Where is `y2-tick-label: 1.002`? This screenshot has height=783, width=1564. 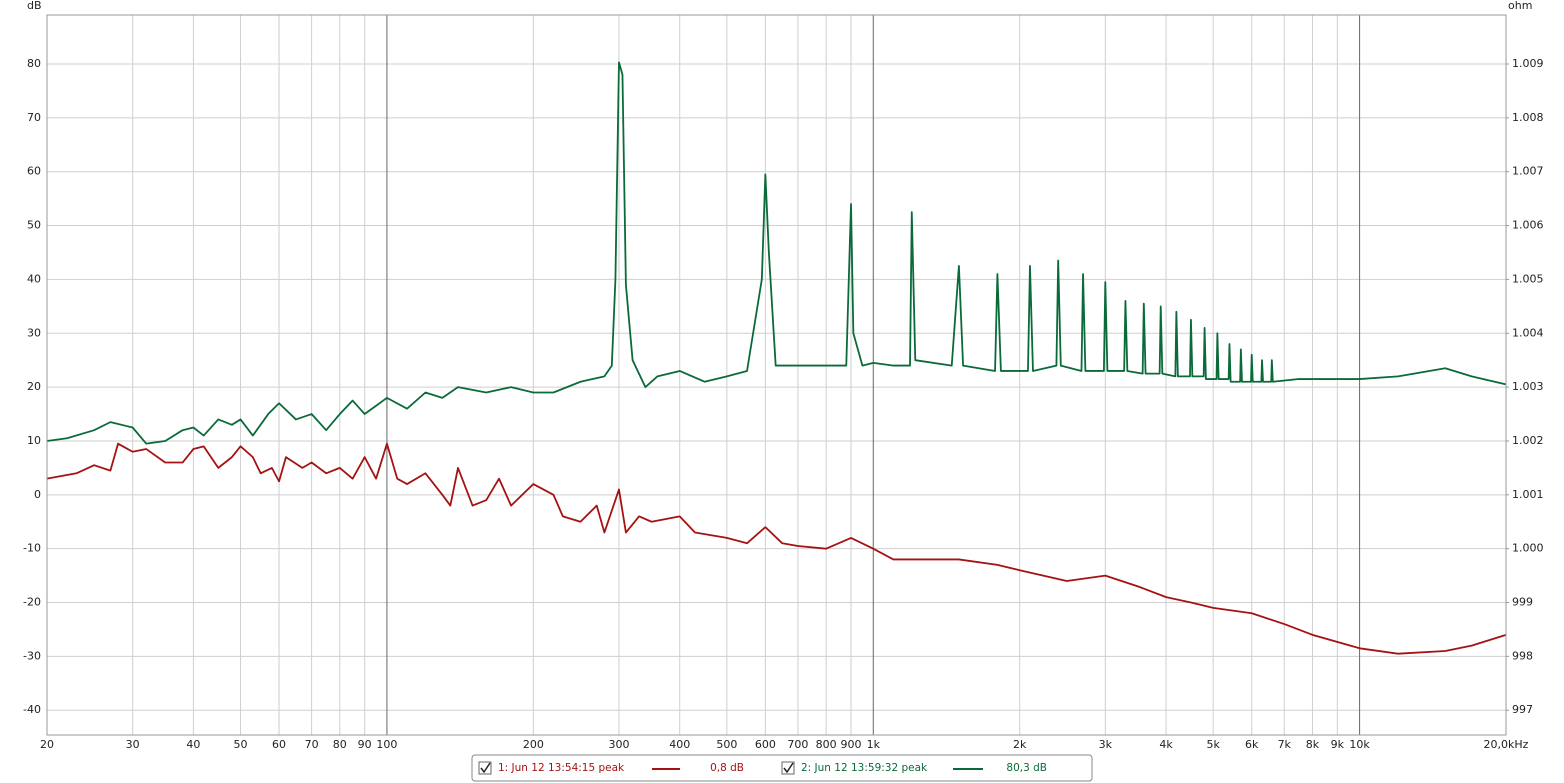 y2-tick-label: 1.002 is located at coordinates (1528, 440).